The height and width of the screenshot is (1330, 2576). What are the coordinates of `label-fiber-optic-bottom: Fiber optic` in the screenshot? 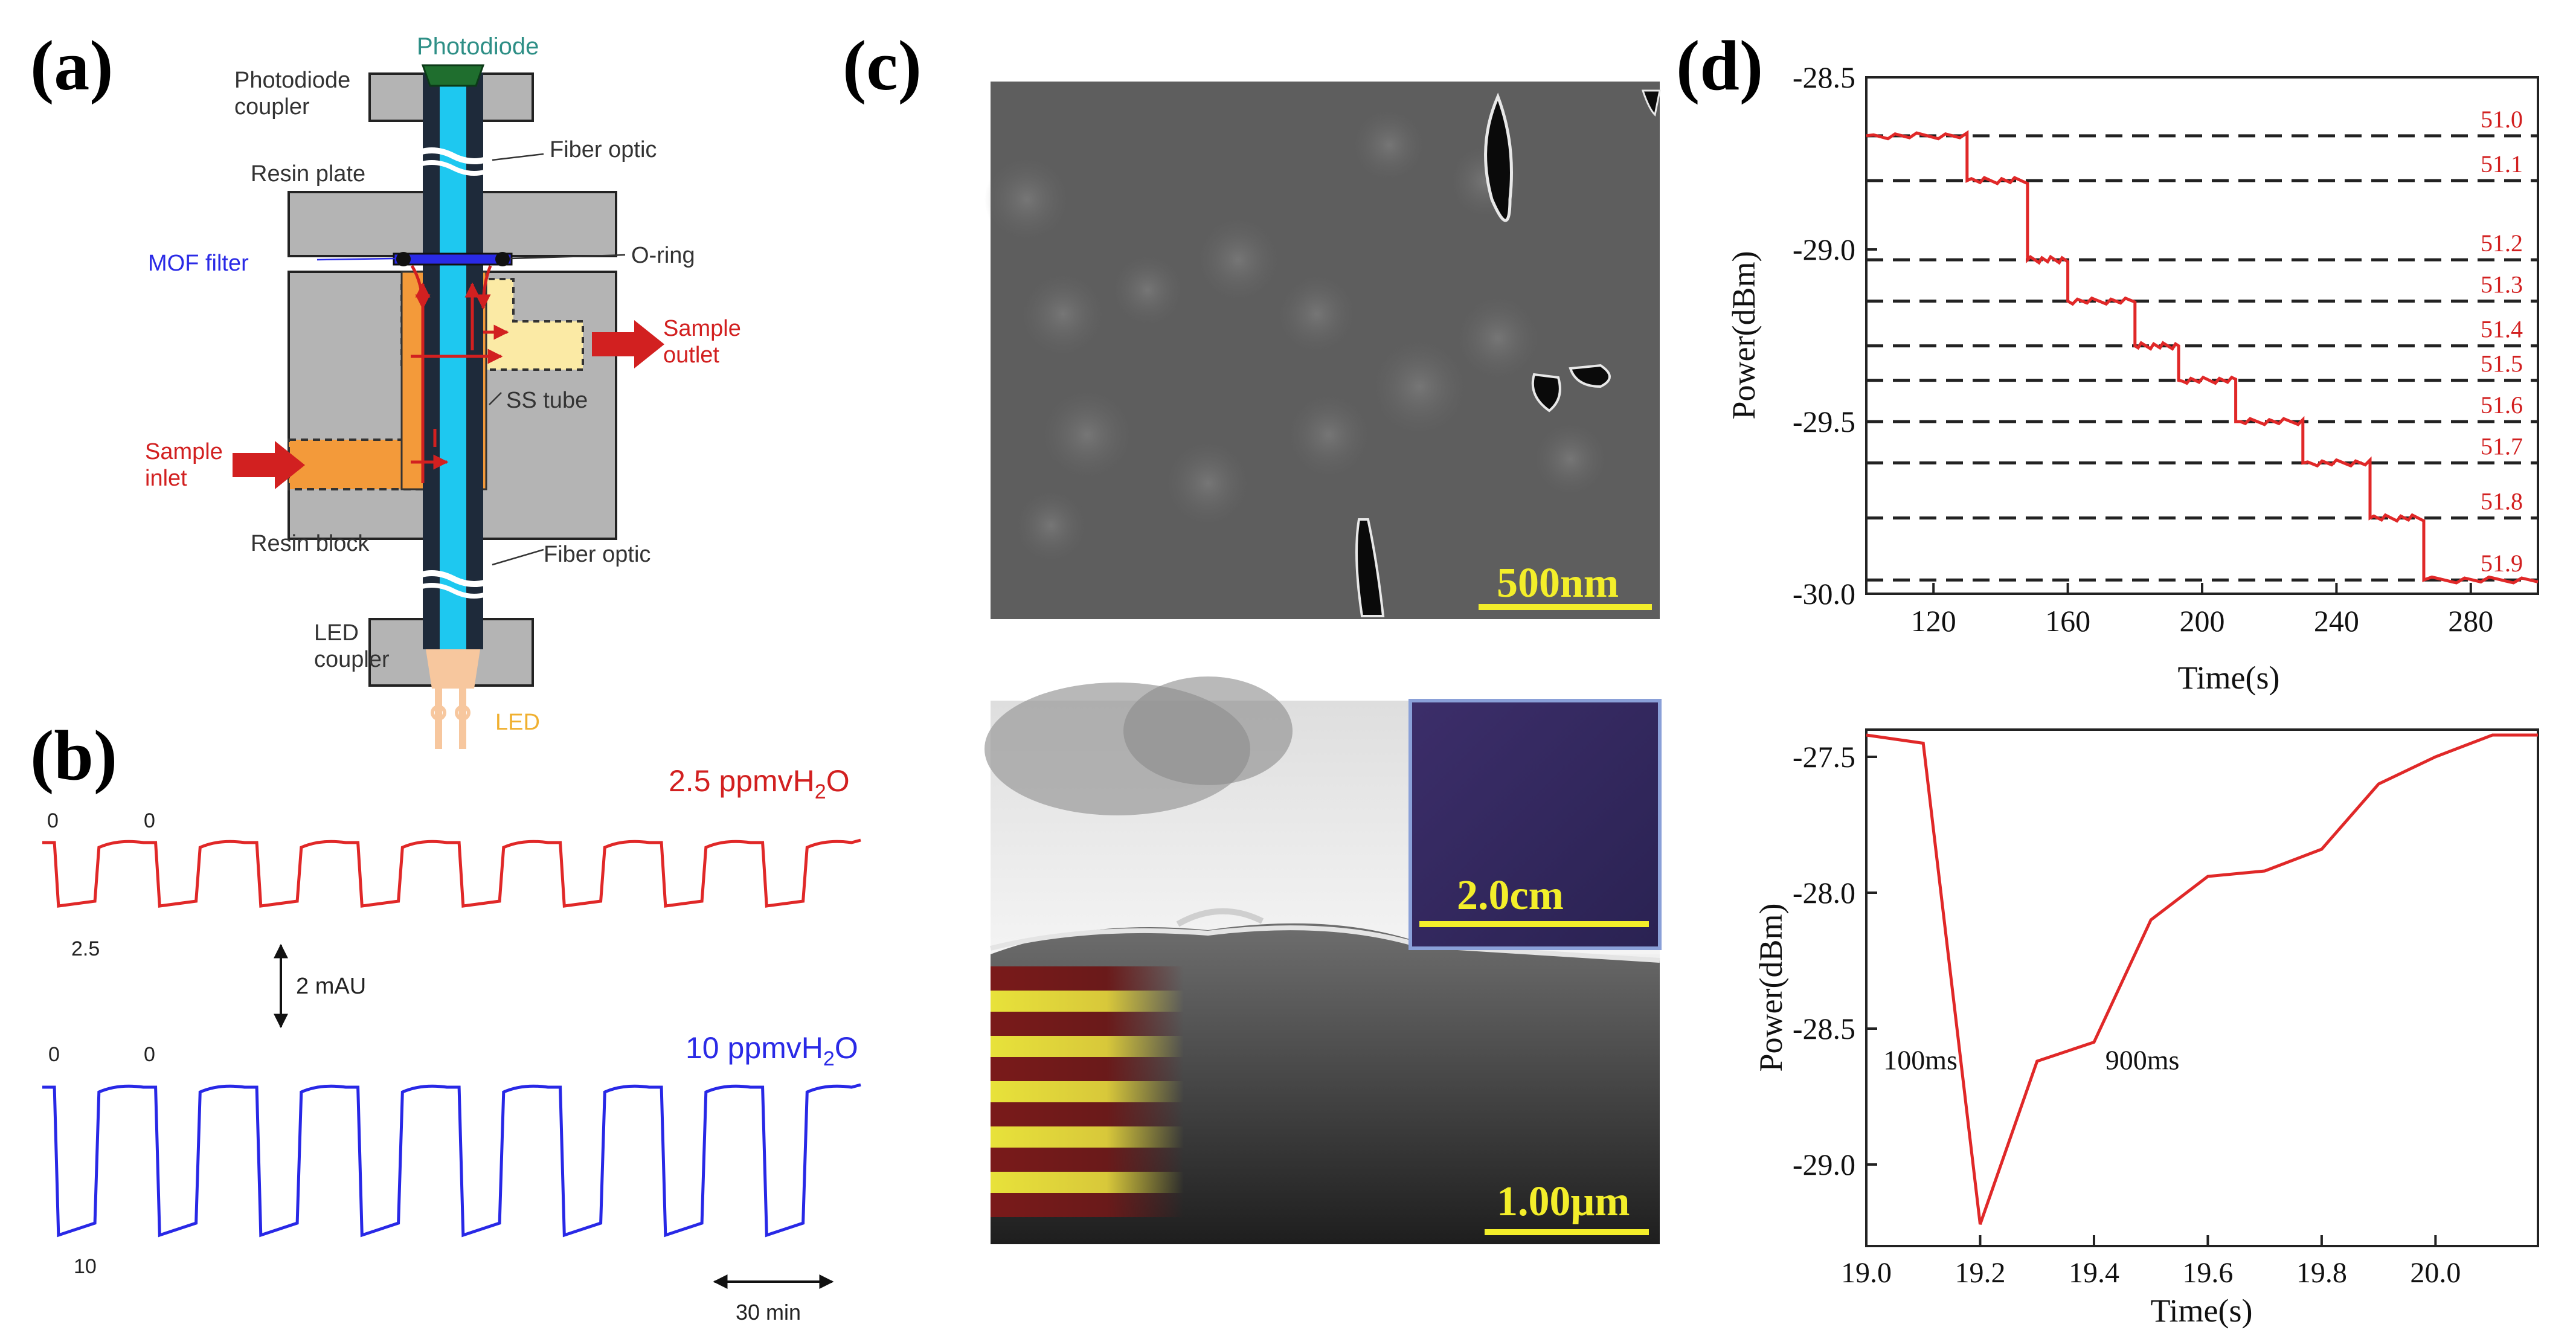 It's located at (597, 555).